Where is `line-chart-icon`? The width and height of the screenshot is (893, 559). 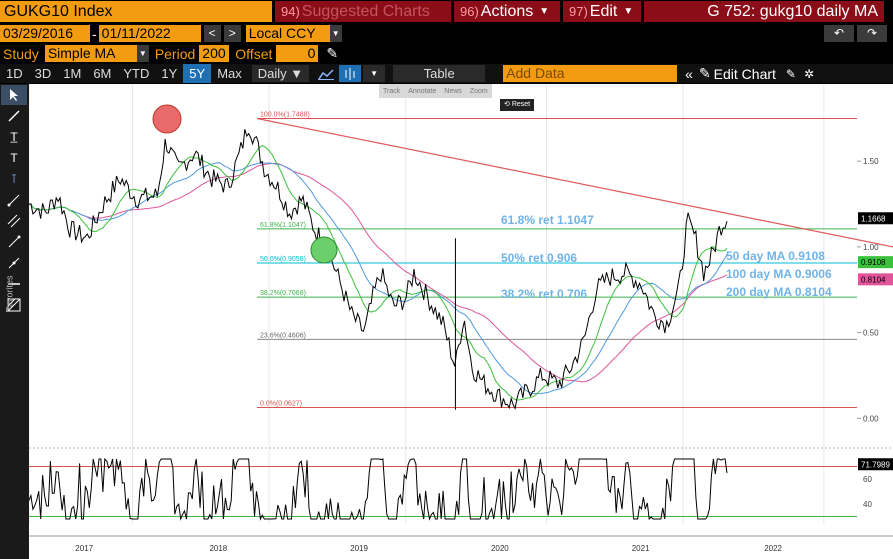
line-chart-icon is located at coordinates (326, 73).